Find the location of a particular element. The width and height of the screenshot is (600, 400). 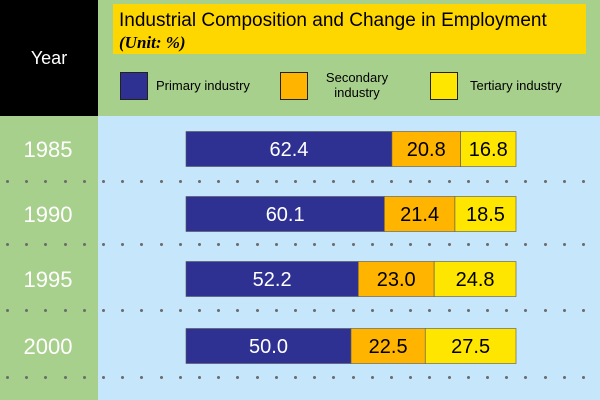

year-label: 1990 is located at coordinates (48, 214).